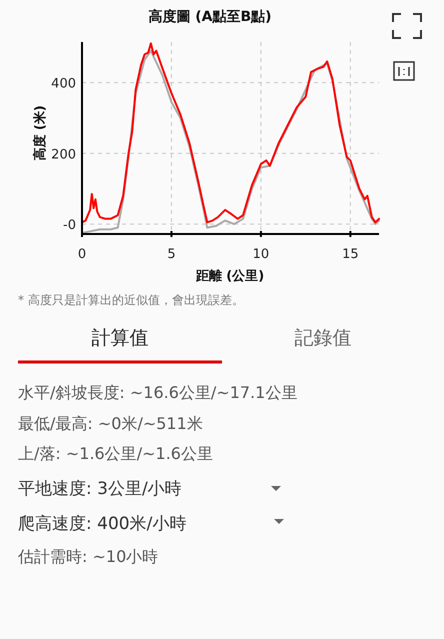 This screenshot has width=444, height=639. Describe the element at coordinates (115, 453) in the screenshot. I see `text: 上/落: ~1.6公里/~1.6公里` at that location.